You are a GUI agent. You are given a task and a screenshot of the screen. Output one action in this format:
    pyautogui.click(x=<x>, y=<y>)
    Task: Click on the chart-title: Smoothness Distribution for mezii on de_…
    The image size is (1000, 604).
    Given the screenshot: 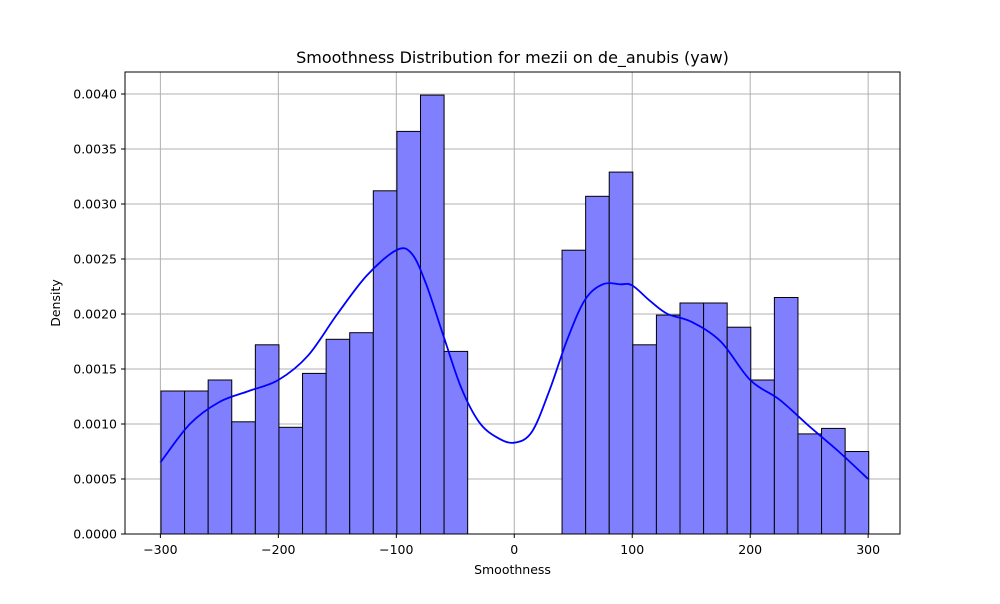 What is the action you would take?
    pyautogui.click(x=512, y=58)
    